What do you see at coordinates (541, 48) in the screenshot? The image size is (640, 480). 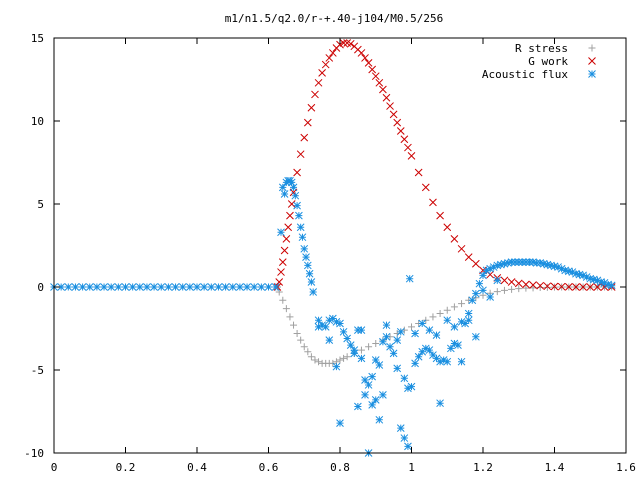 I see `legend-label: R stress` at bounding box center [541, 48].